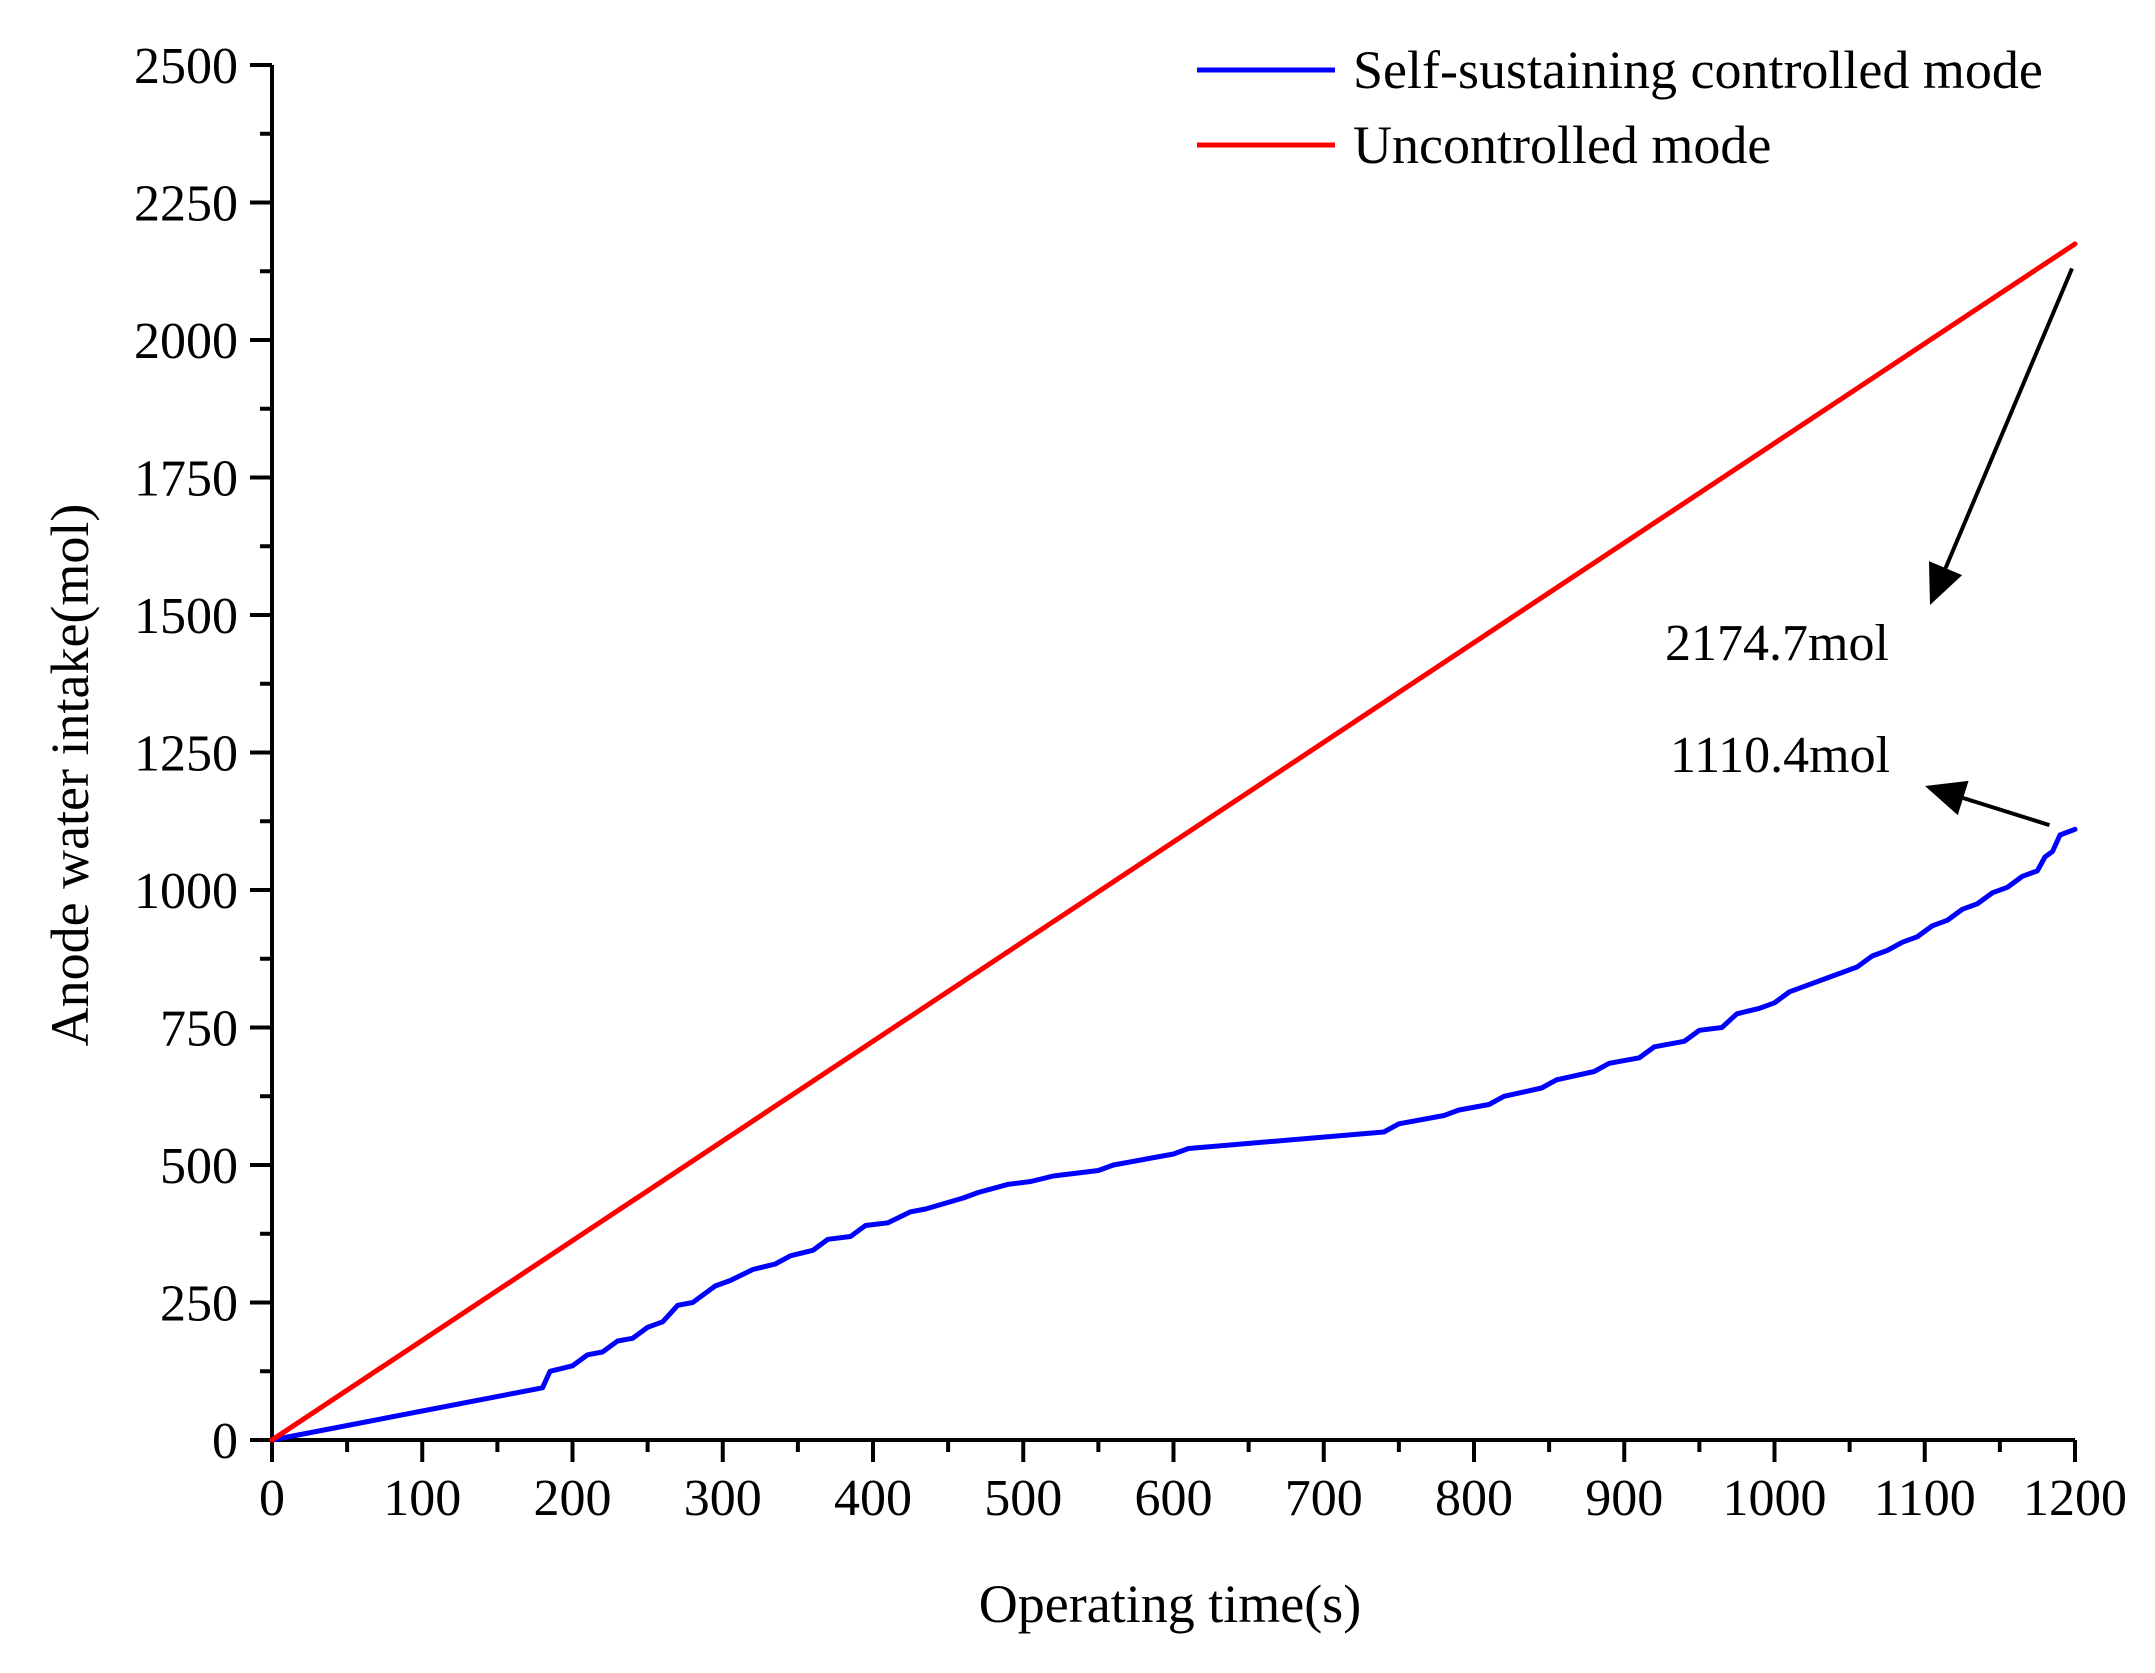  What do you see at coordinates (1324, 1498) in the screenshot?
I see `x-tick-label: 700` at bounding box center [1324, 1498].